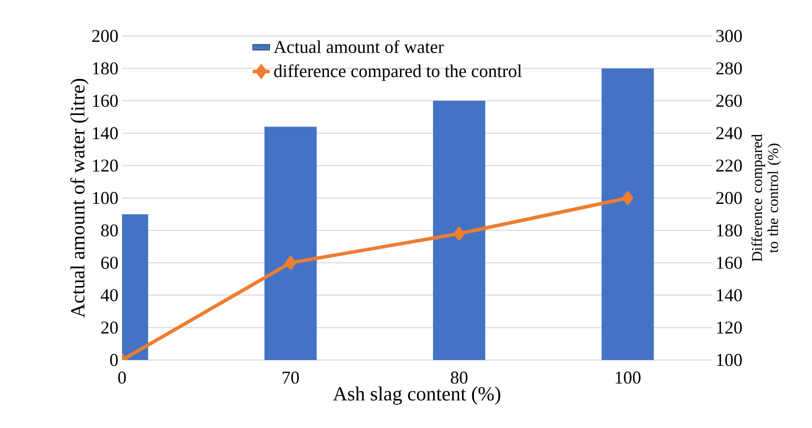  Describe the element at coordinates (459, 378) in the screenshot. I see `x-tick-label: 80` at that location.